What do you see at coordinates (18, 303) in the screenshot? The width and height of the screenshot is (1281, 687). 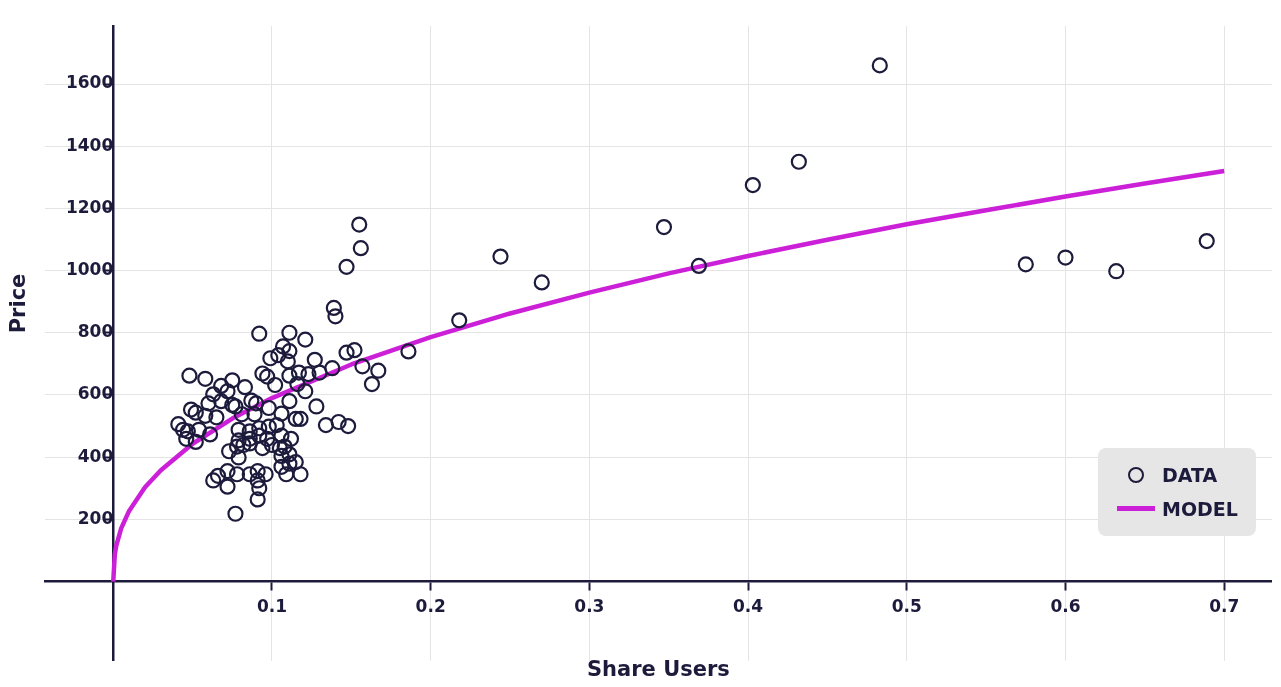 I see `y-axis-title: Price` at bounding box center [18, 303].